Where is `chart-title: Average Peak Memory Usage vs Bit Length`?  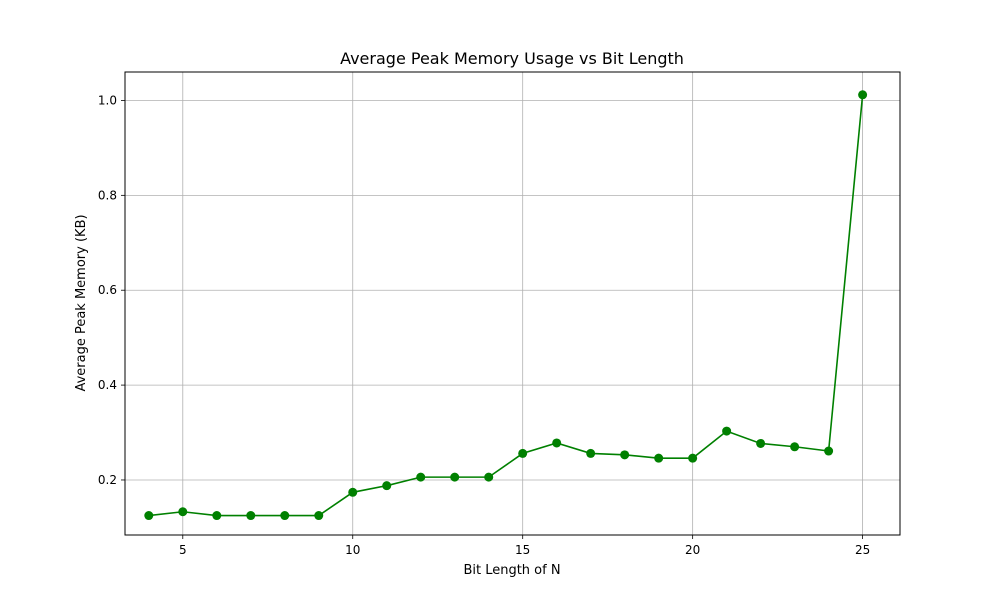
chart-title: Average Peak Memory Usage vs Bit Length is located at coordinates (512, 58).